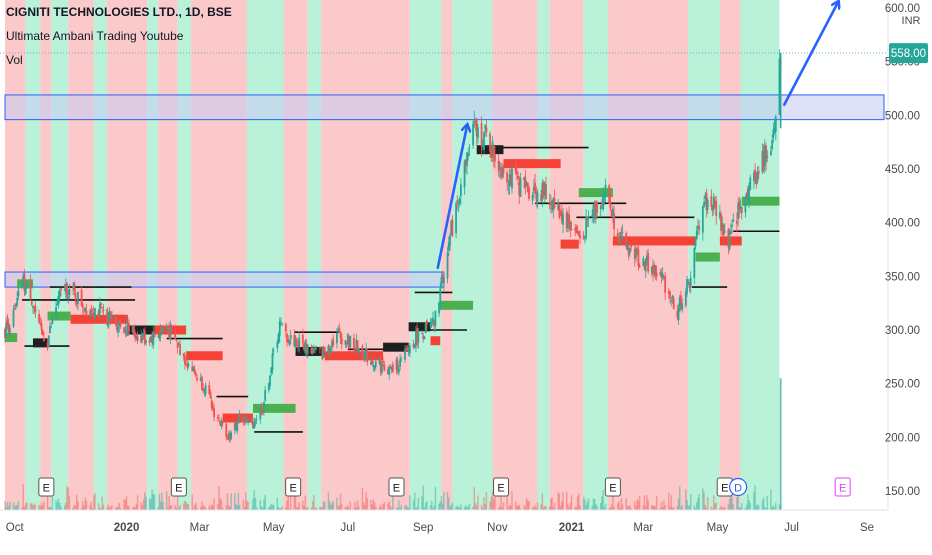  Describe the element at coordinates (466, 529) in the screenshot. I see `time-axis: Oct 2020 Mar May Jul Sep Nov 2021 Mar May Jul Se` at that location.